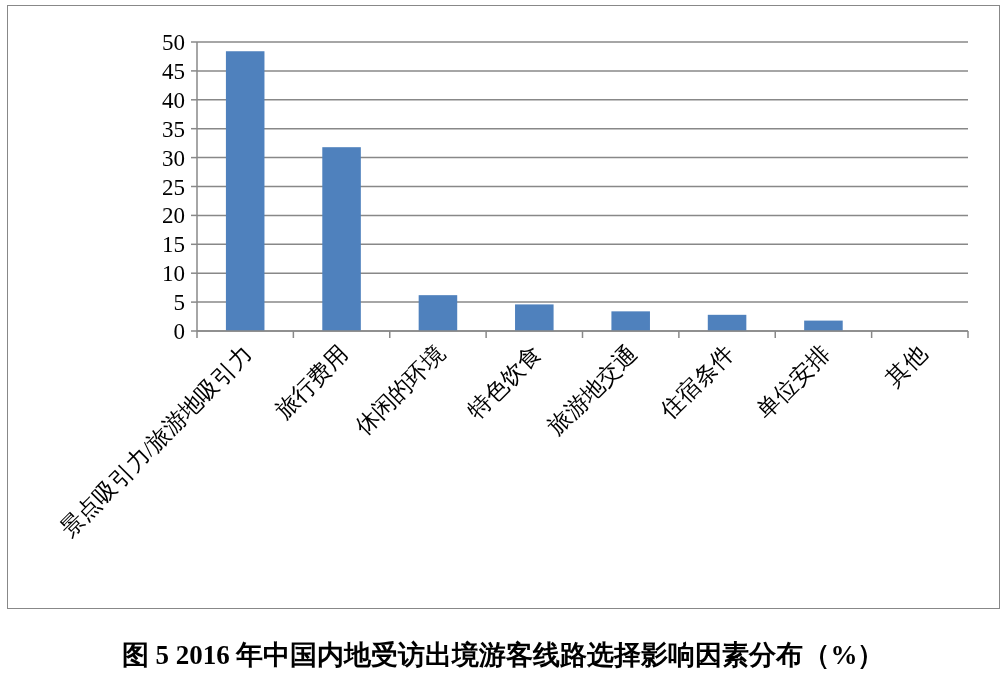 The height and width of the screenshot is (678, 1006). I want to click on x-tick-label: 住宿条件, so click(697, 382).